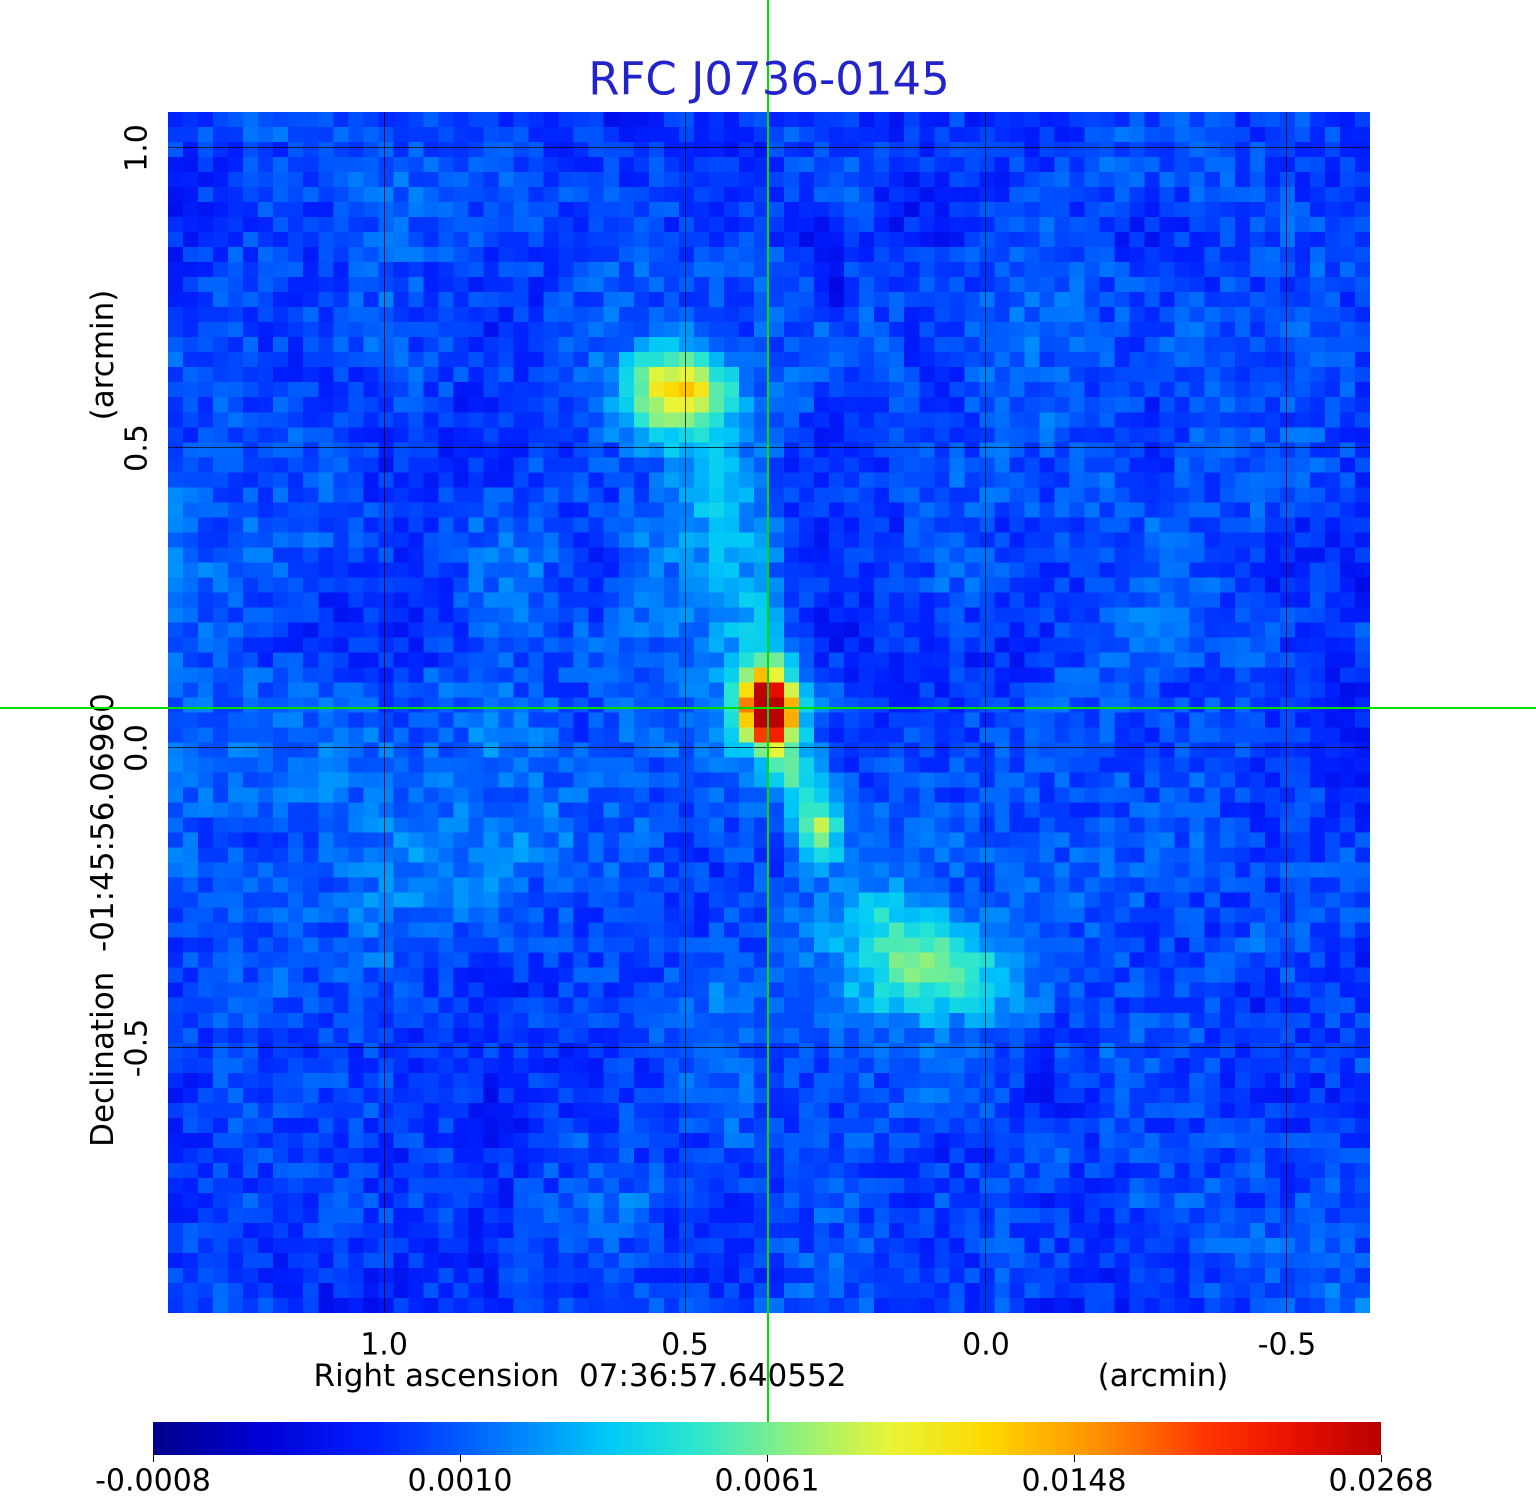 The image size is (1536, 1511). I want to click on crosshair-horizontal-line, so click(768, 707).